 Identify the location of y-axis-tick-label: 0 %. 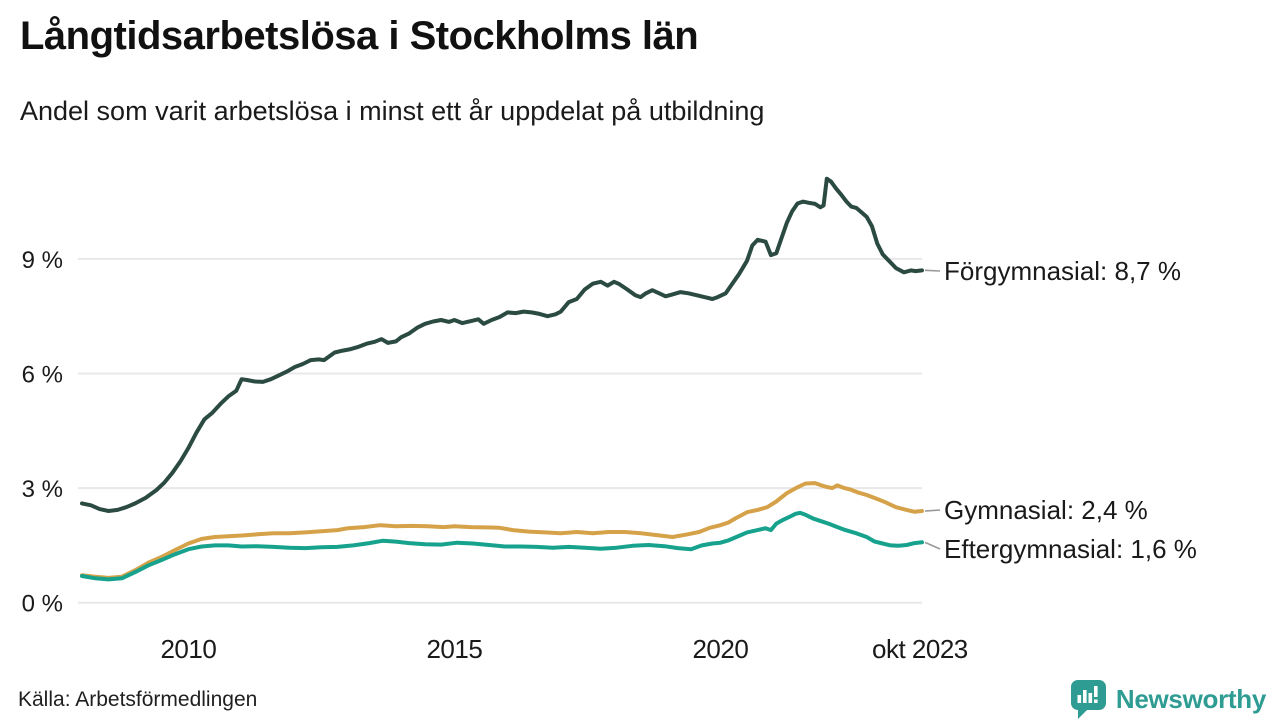
(42, 604).